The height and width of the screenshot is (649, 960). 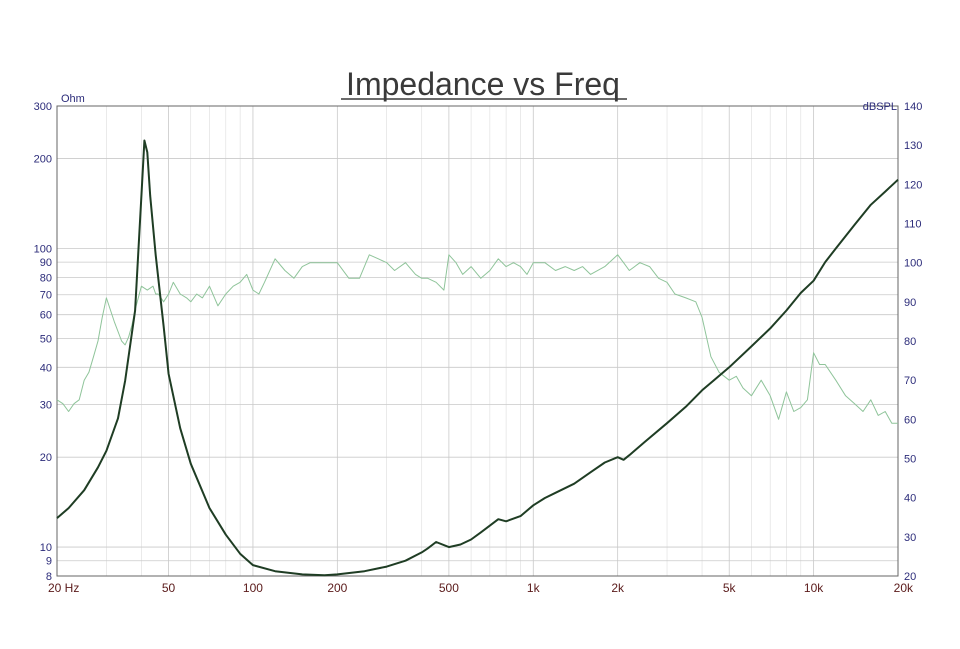 I want to click on y-right-tick-label: 30, so click(x=910, y=538).